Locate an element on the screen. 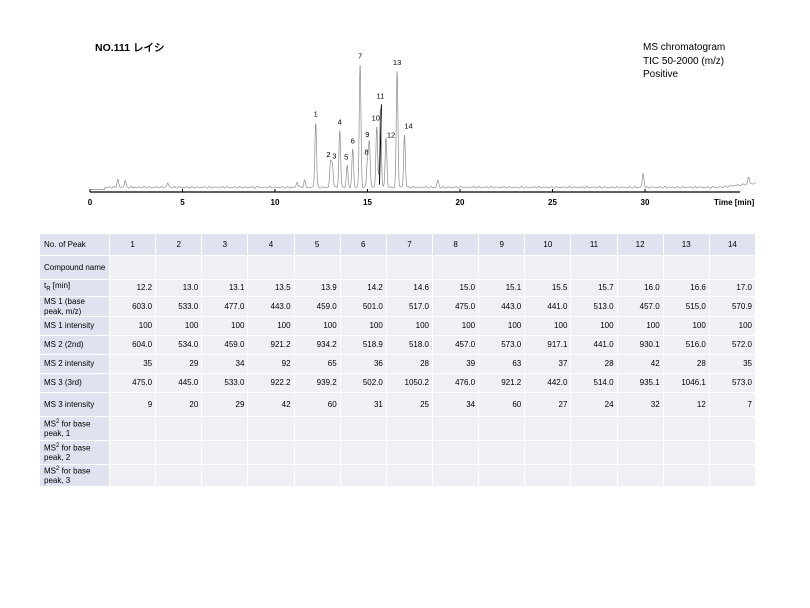 This screenshot has height=608, width=810. table-header-peak-10: 10 is located at coordinates (548, 244).